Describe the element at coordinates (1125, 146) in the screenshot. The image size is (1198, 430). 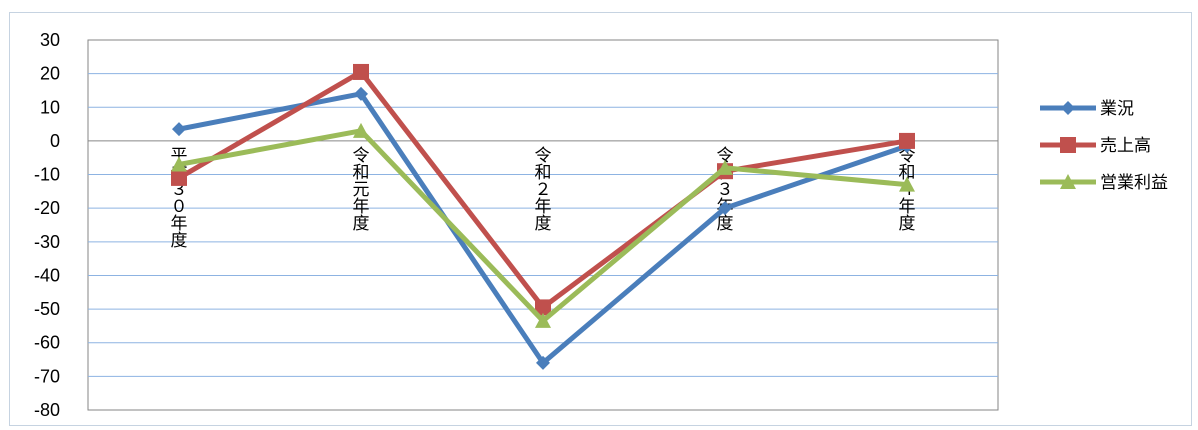
I see `legend-label: 売上高` at that location.